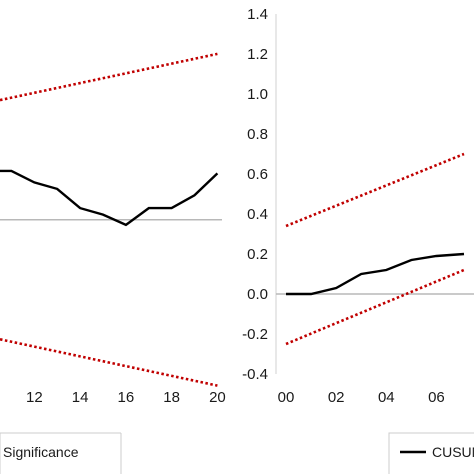 The width and height of the screenshot is (474, 474). I want to click on x-tick-label: 18, so click(171, 397).